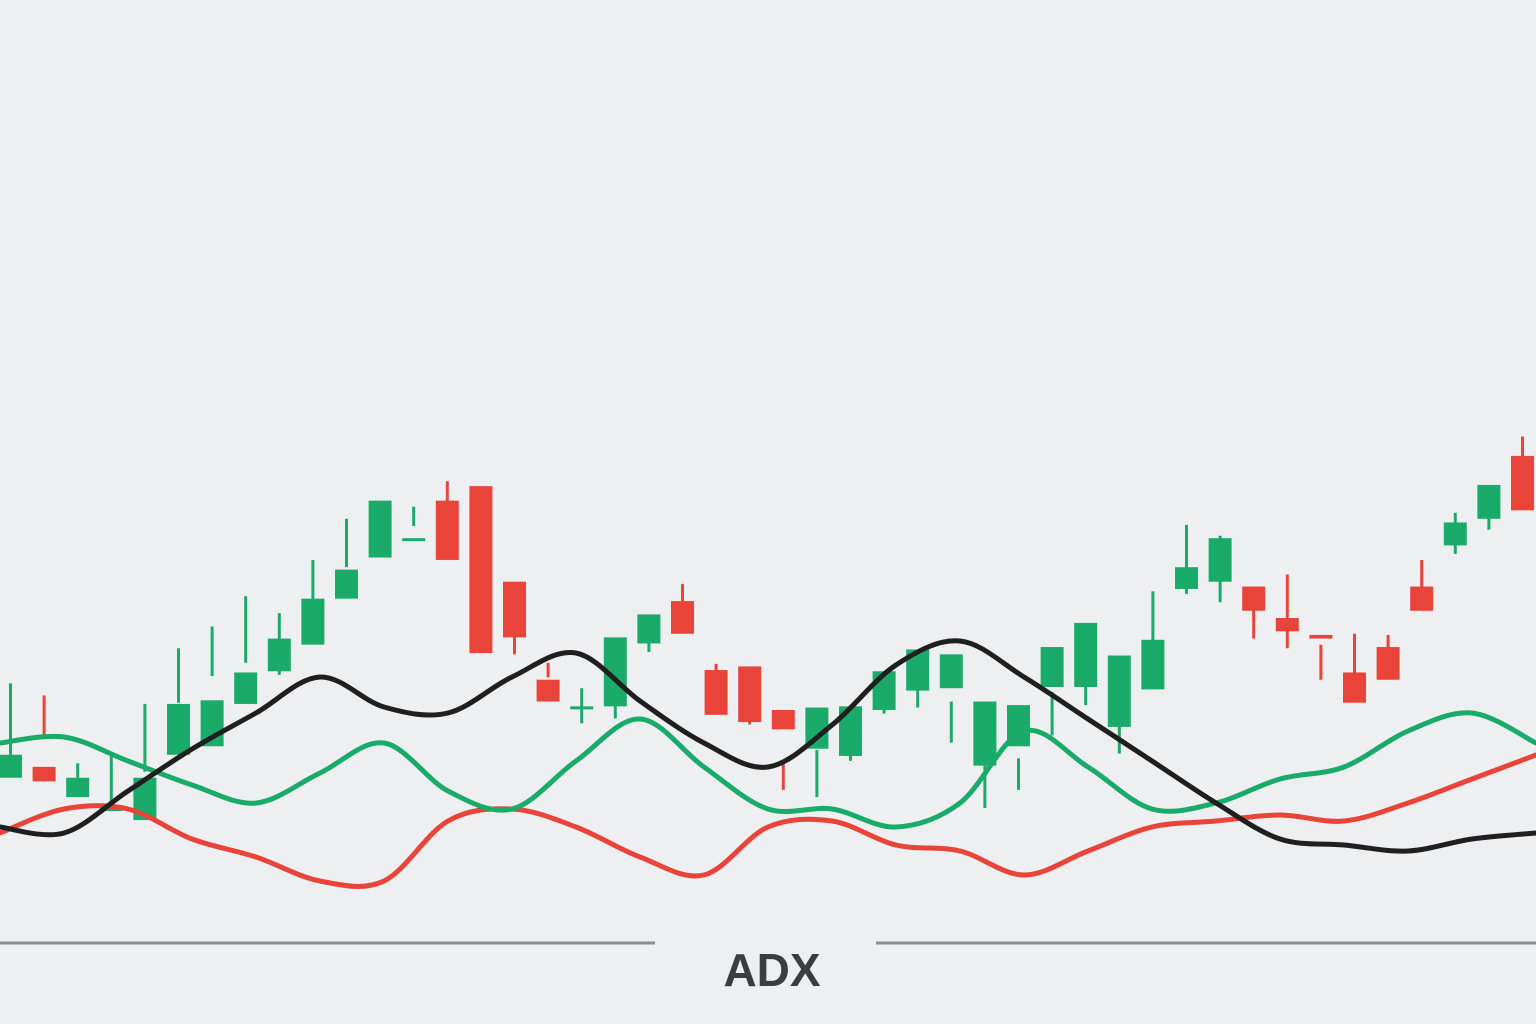 This screenshot has width=1536, height=1024. I want to click on indicator-label: ADX, so click(771, 970).